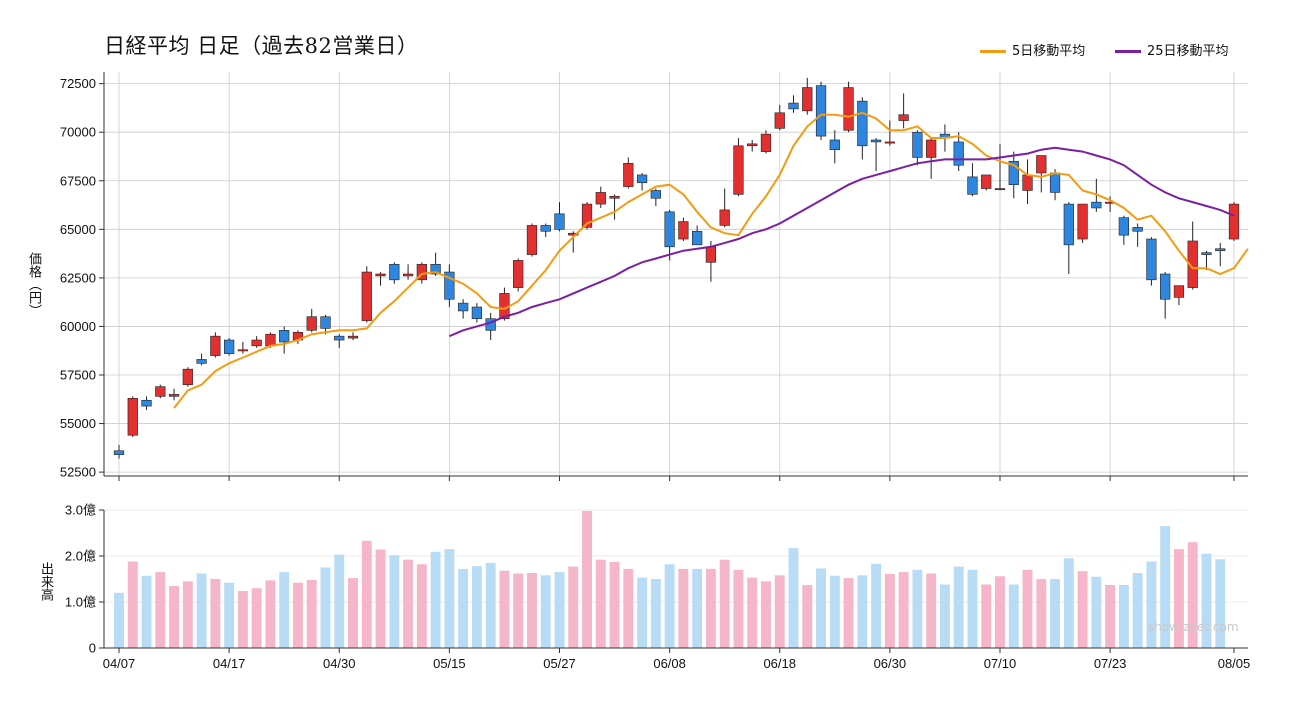 This screenshot has width=1300, height=720. I want to click on x-tick-label: 07/10, so click(1000, 663).